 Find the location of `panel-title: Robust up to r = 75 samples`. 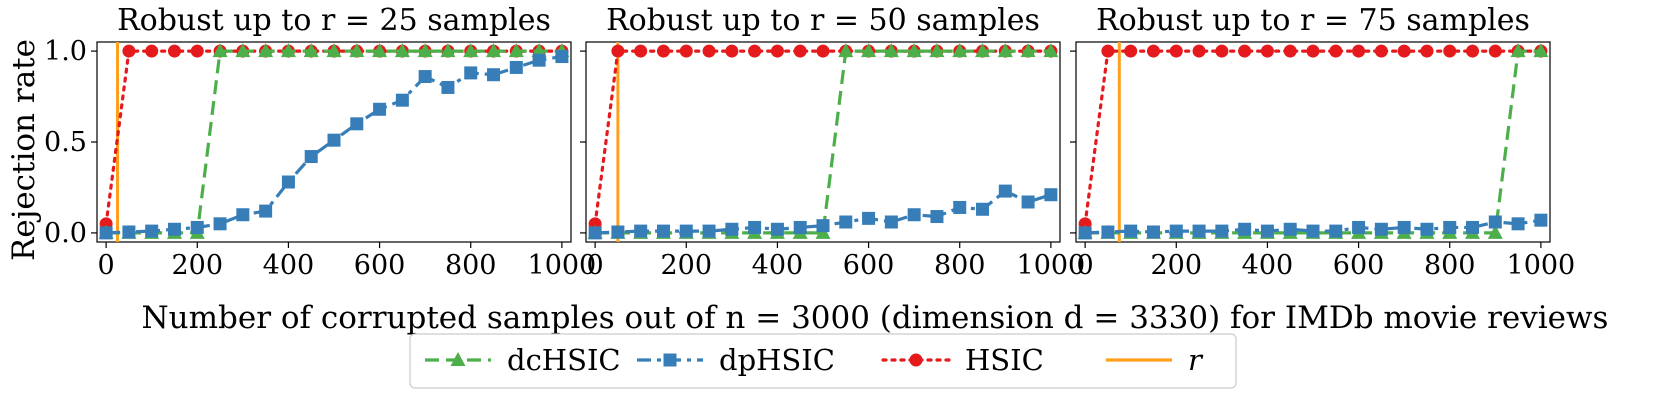

panel-title: Robust up to r = 75 samples is located at coordinates (1313, 20).